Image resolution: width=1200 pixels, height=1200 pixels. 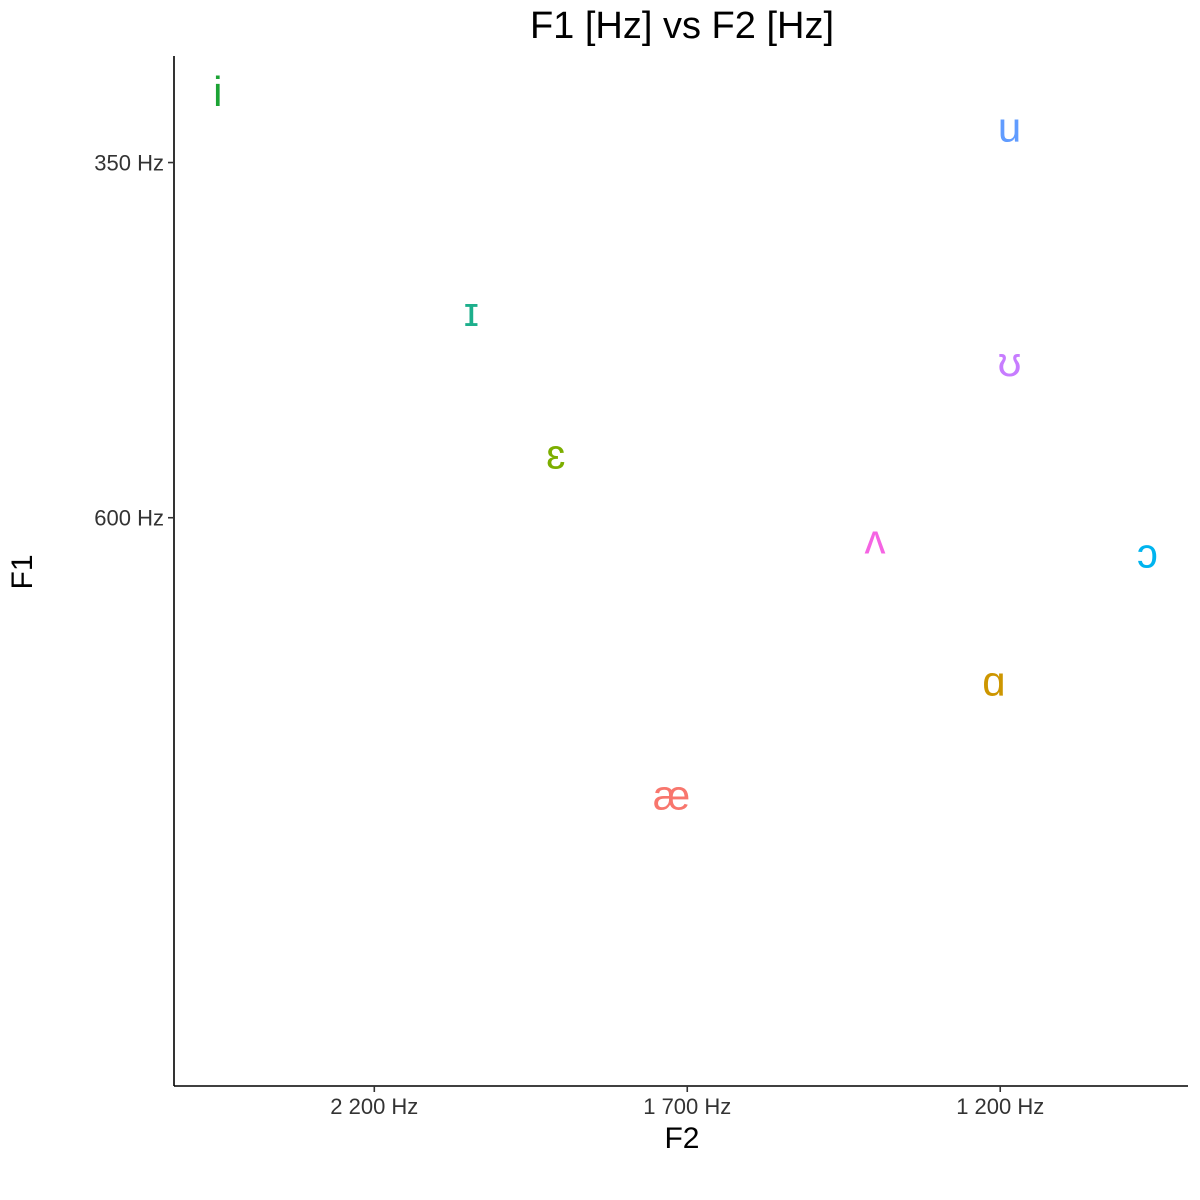 What do you see at coordinates (1147, 553) in the screenshot?
I see `vowel-point: ɔ` at bounding box center [1147, 553].